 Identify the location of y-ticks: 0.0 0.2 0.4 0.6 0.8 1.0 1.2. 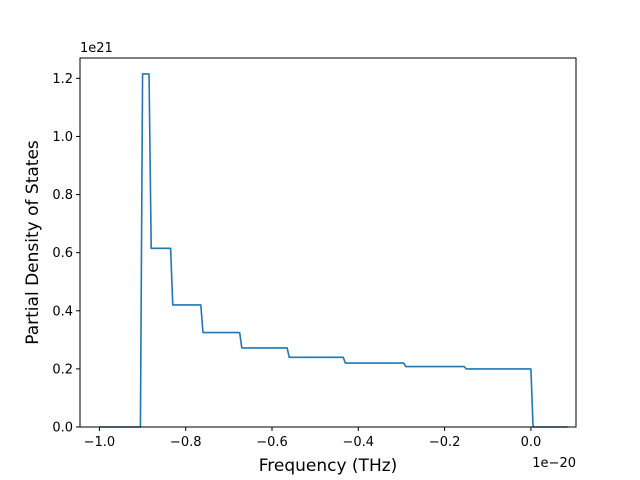
(66, 254).